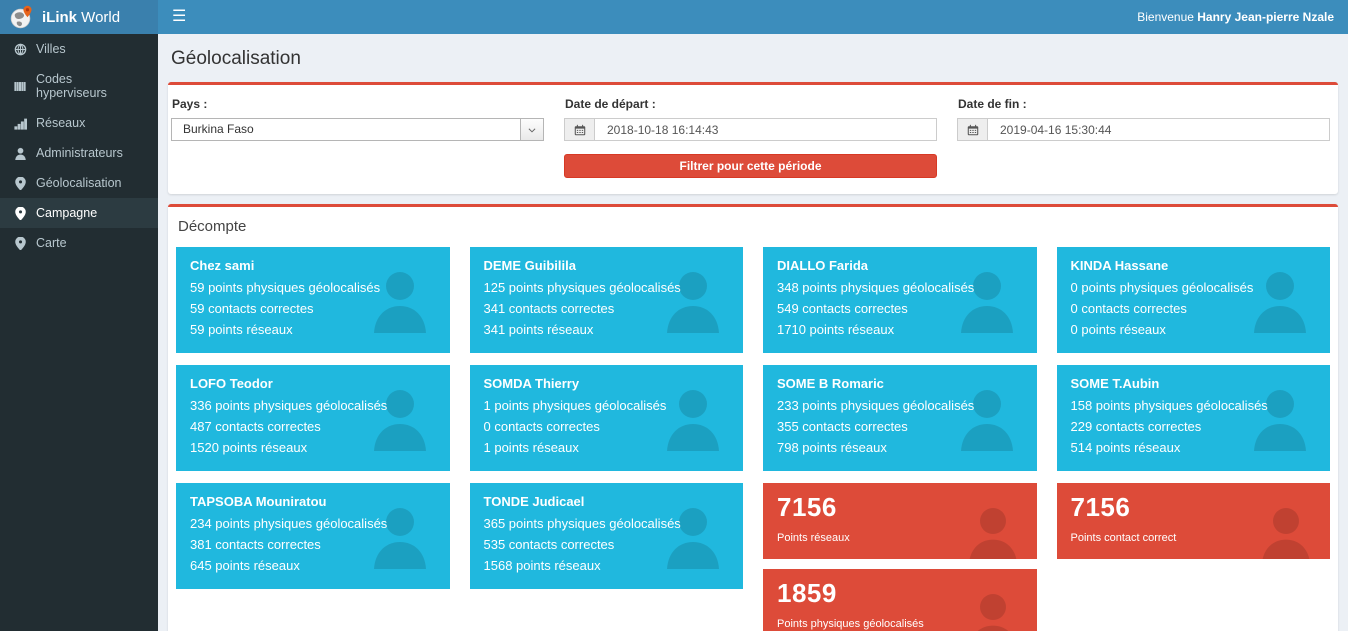 The height and width of the screenshot is (631, 1348). Describe the element at coordinates (99, 17) in the screenshot. I see `brand-light: World` at that location.